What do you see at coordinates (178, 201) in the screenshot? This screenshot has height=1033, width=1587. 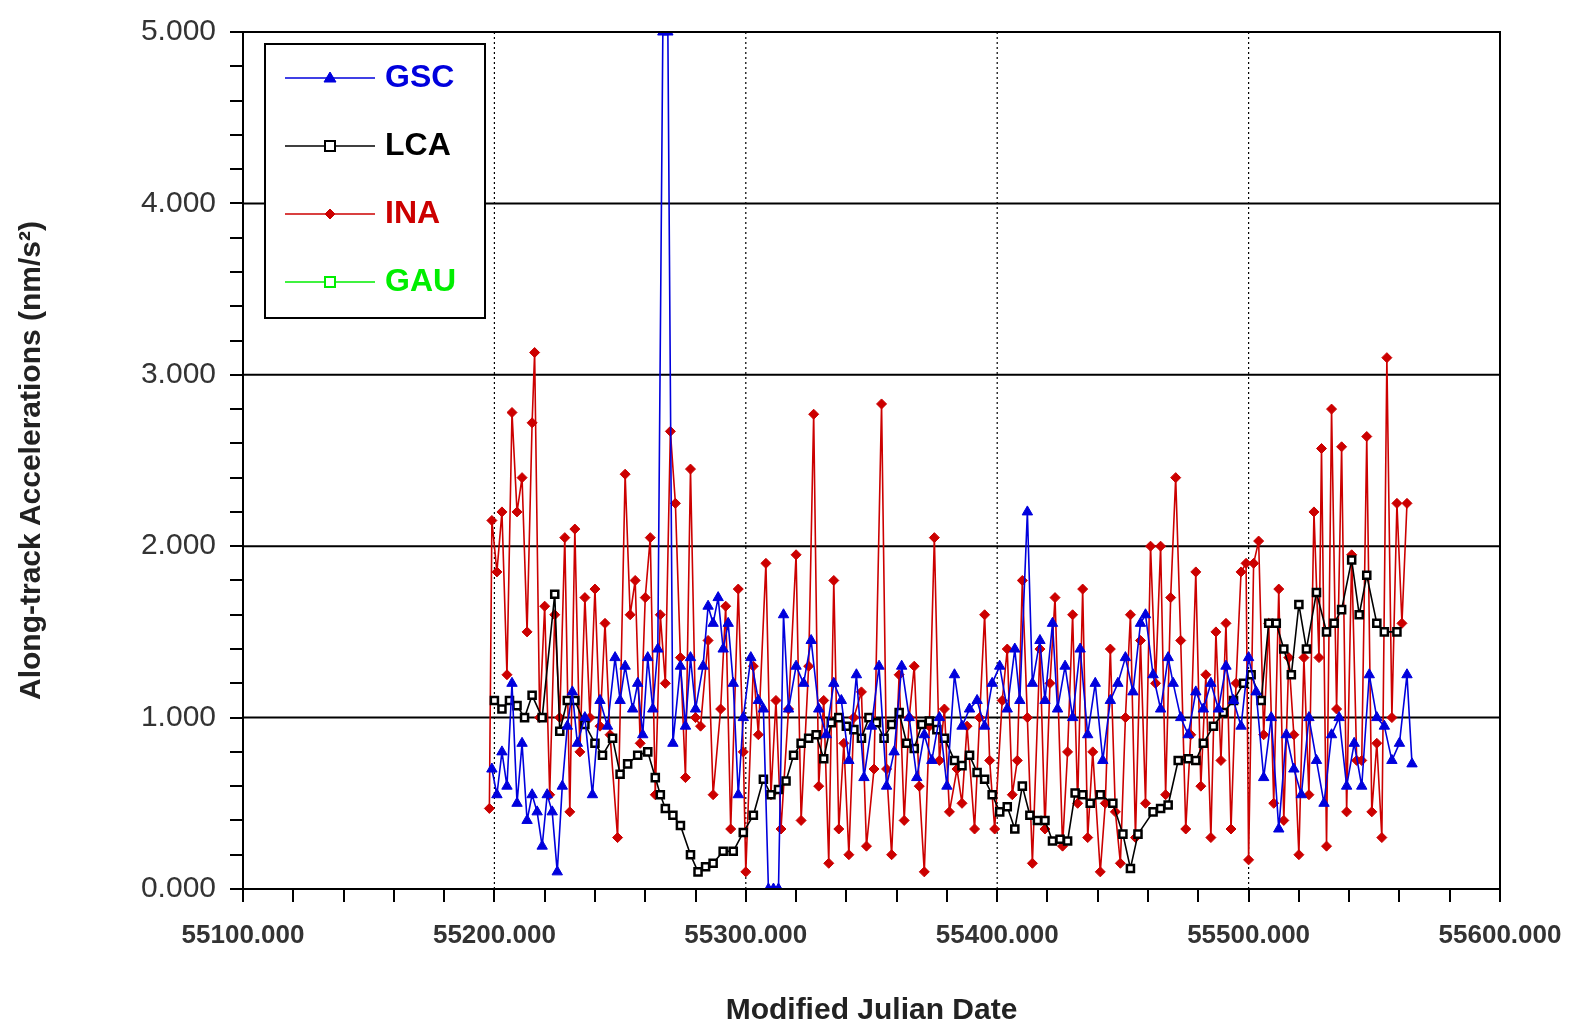 I see `y-tick-label: 4.000` at bounding box center [178, 201].